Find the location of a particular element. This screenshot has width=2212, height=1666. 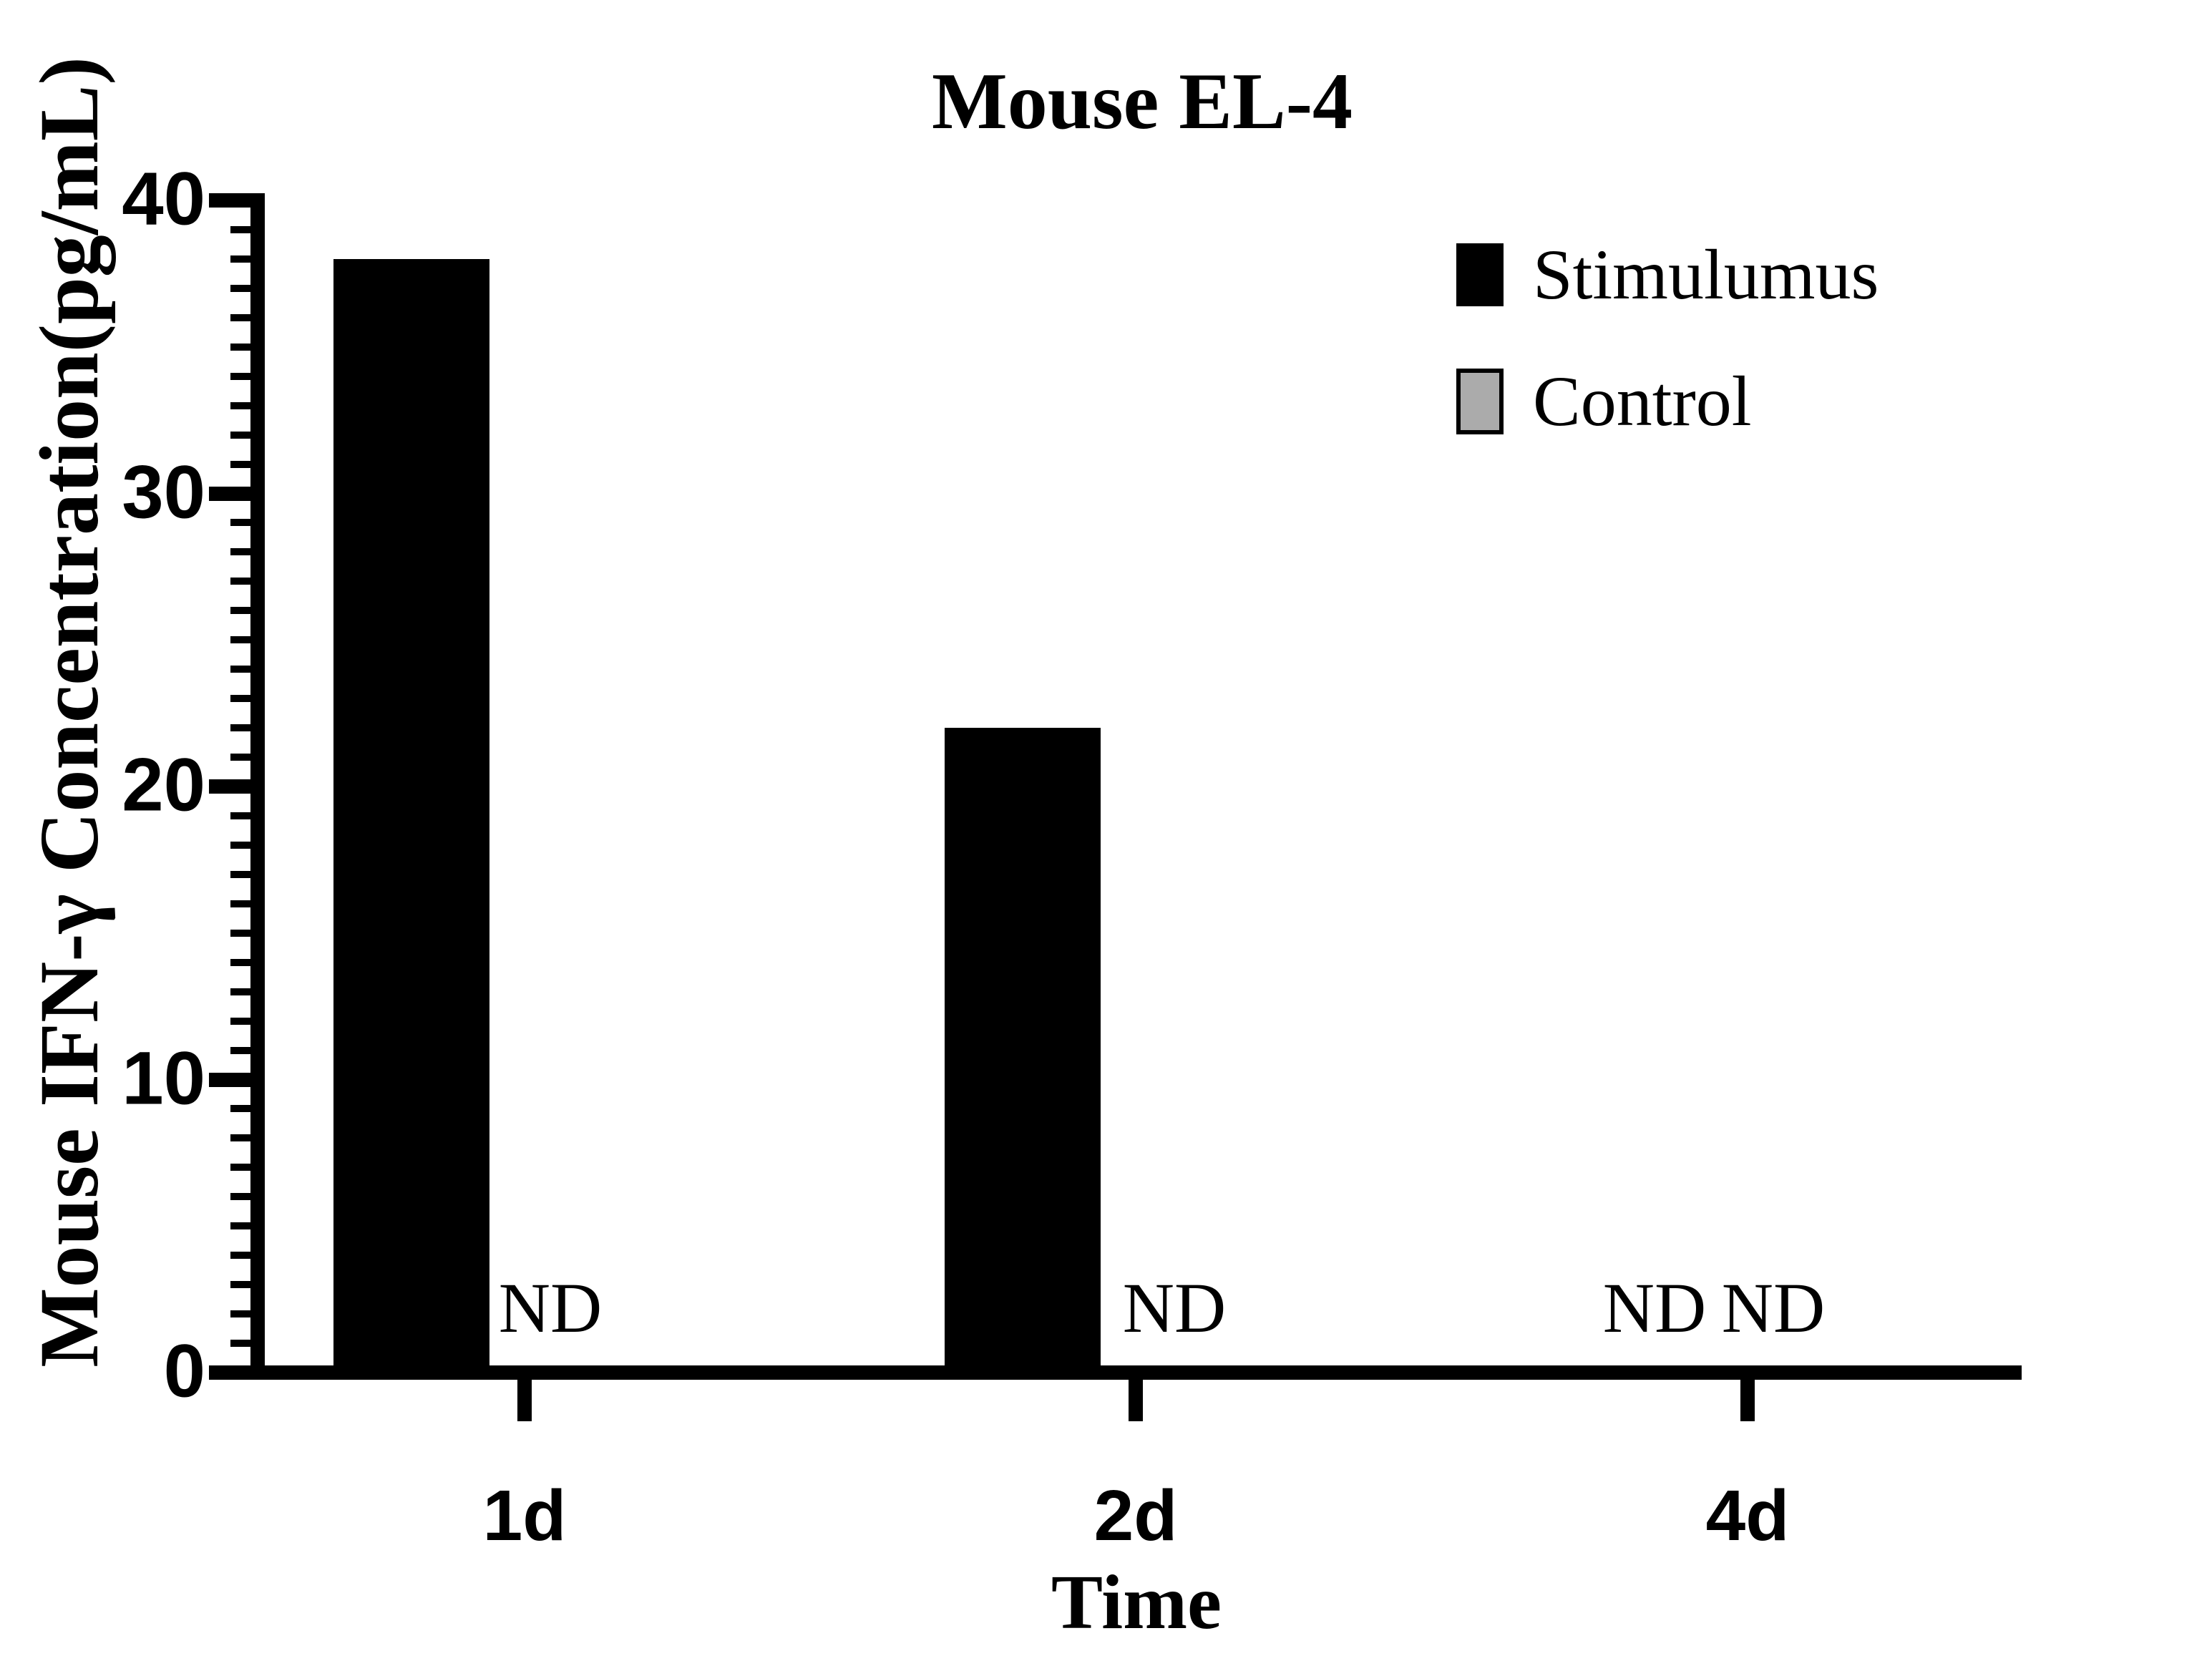

y-tick-label-30: 30 is located at coordinates (163, 492).